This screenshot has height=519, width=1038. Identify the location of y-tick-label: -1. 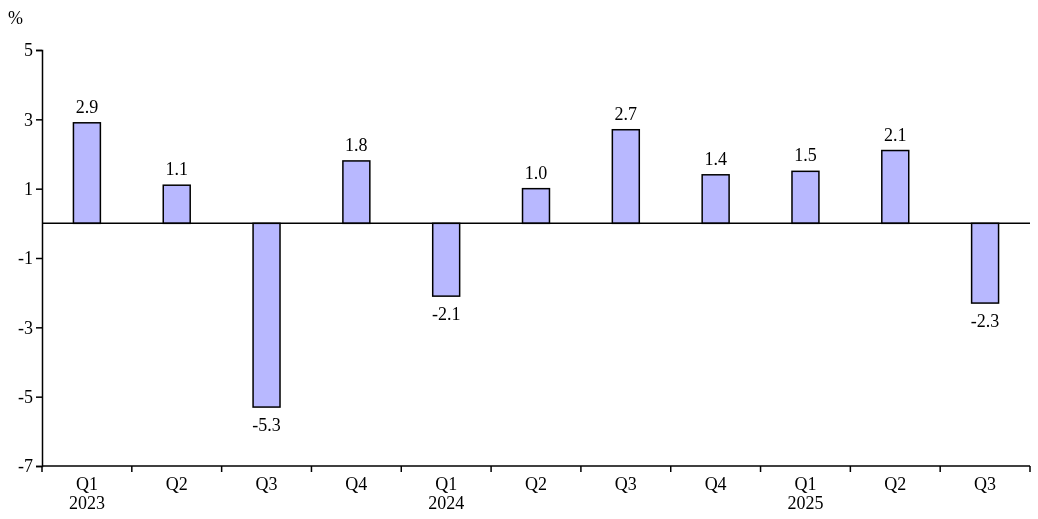
(25, 258).